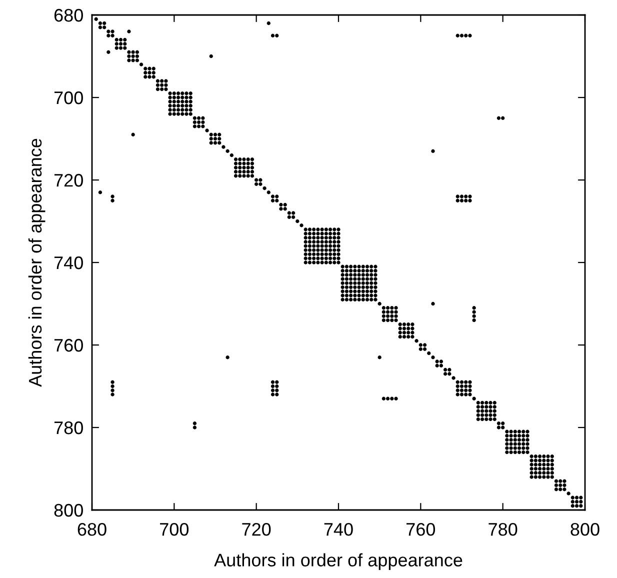  Describe the element at coordinates (421, 529) in the screenshot. I see `x-tick-label: 760` at that location.